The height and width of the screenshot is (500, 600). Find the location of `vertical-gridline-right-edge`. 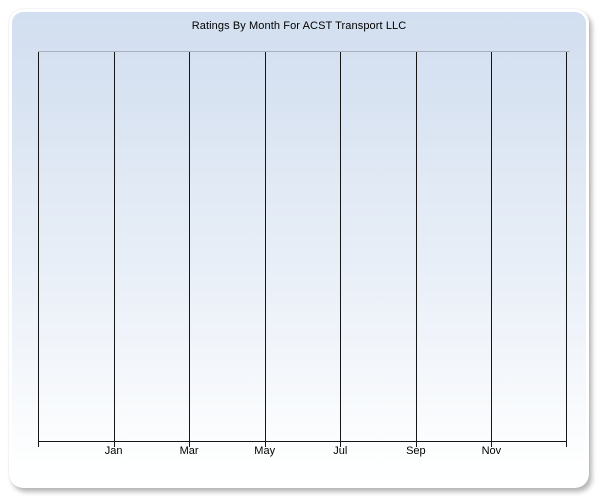

vertical-gridline-right-edge is located at coordinates (566, 249).